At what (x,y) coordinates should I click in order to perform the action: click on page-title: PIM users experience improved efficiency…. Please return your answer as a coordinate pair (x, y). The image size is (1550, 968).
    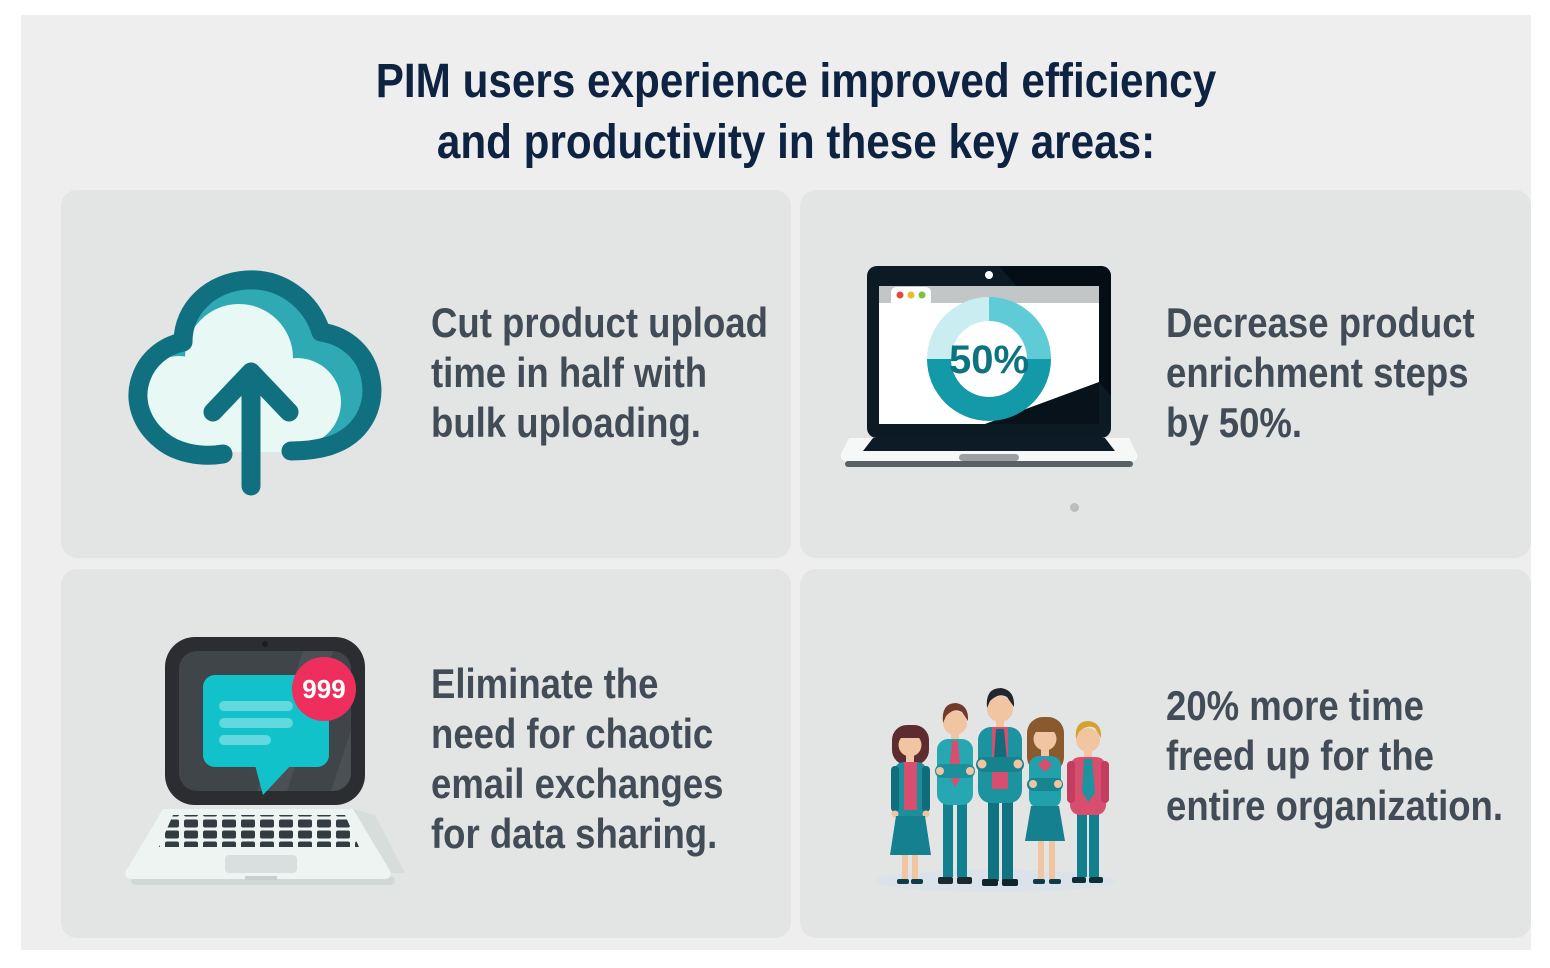
    Looking at the image, I should click on (796, 112).